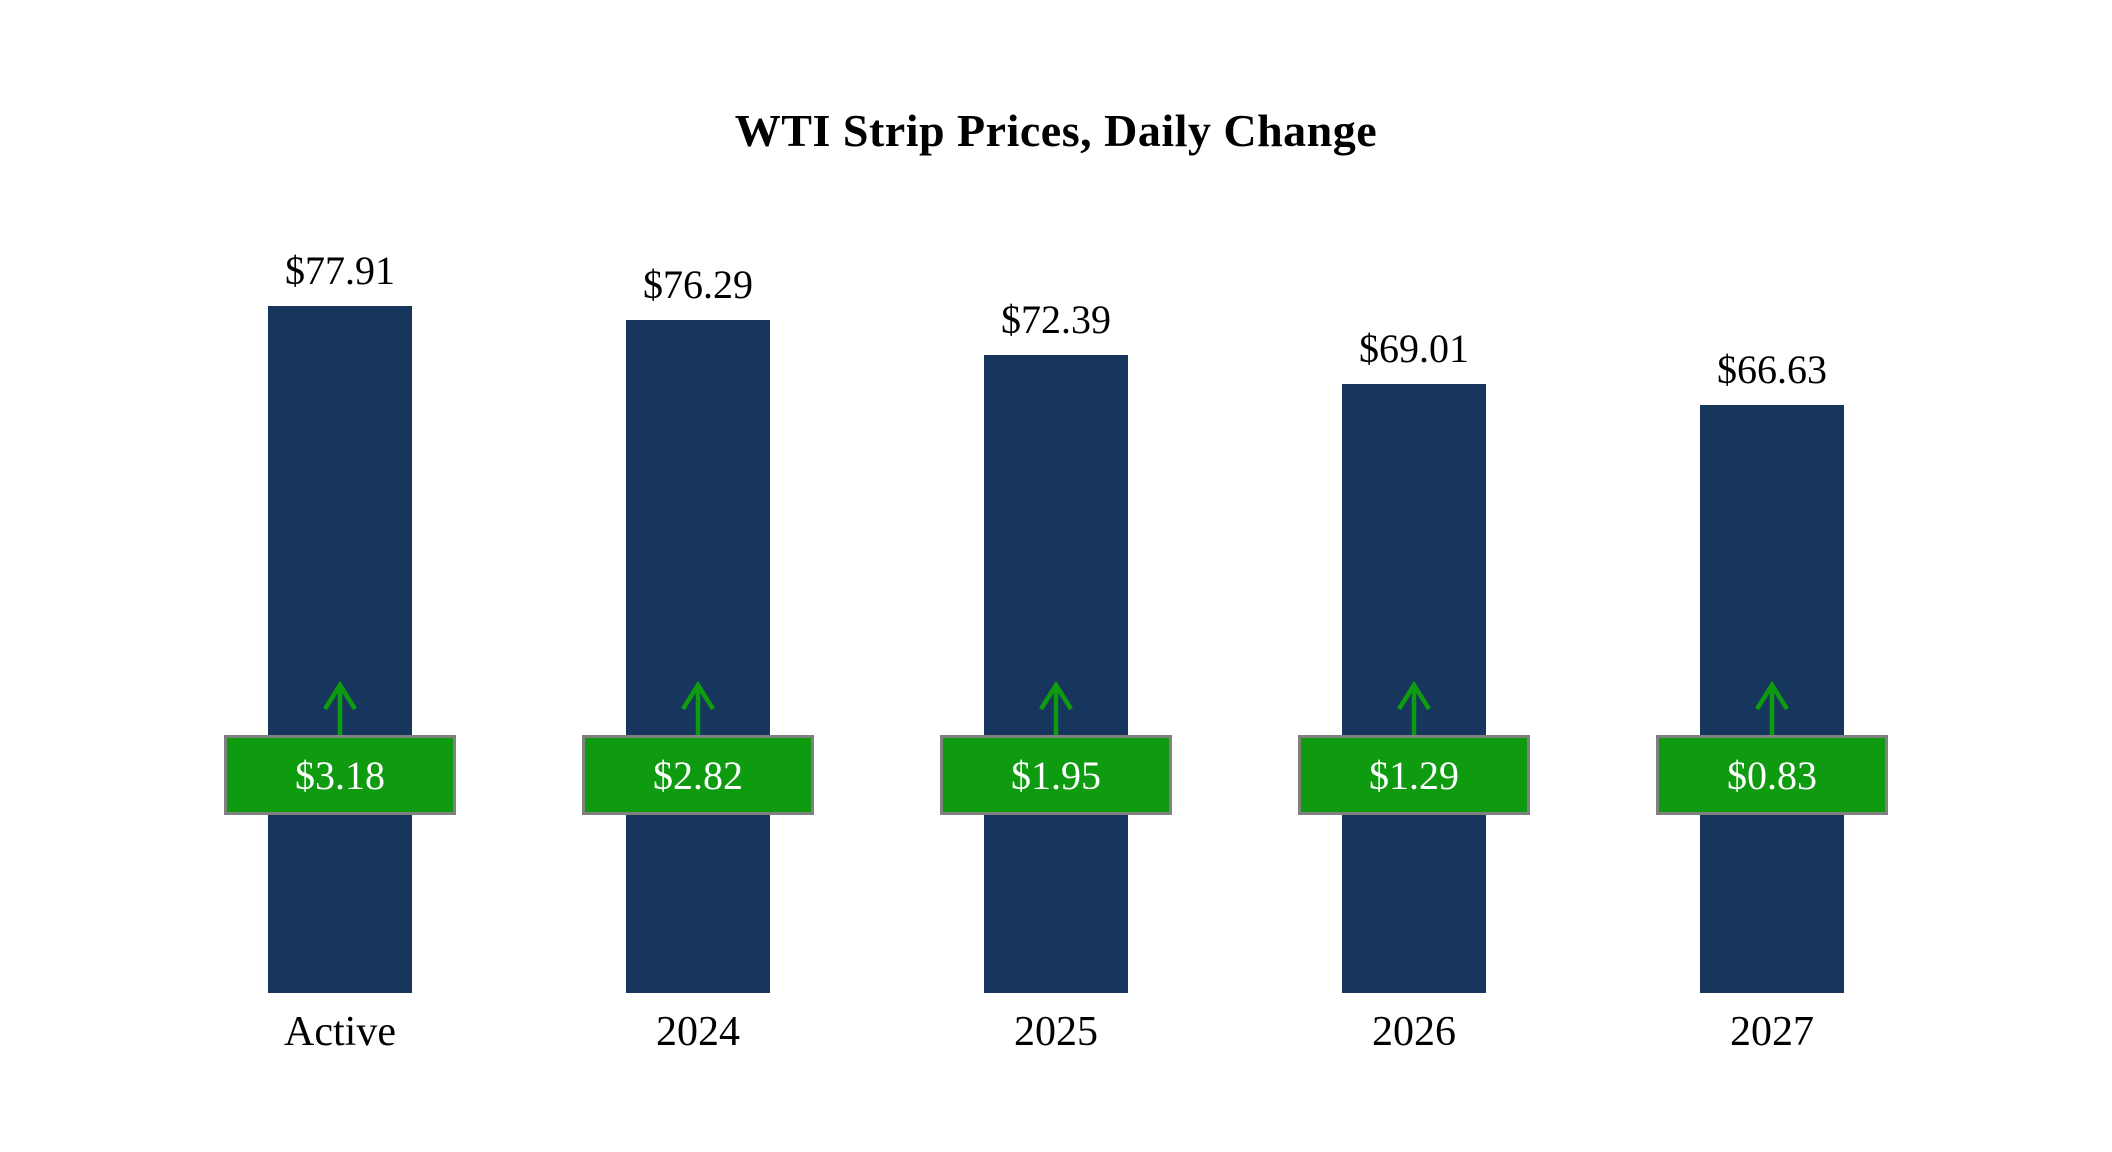 Image resolution: width=2112 pixels, height=1152 pixels. What do you see at coordinates (698, 284) in the screenshot?
I see `bar-value-label: $76.29` at bounding box center [698, 284].